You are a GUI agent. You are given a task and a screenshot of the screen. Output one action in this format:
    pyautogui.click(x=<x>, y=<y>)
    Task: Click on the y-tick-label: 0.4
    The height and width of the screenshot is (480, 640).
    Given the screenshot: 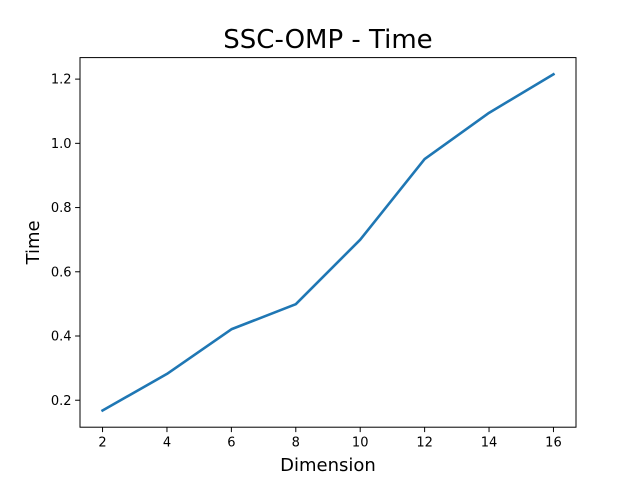 What is the action you would take?
    pyautogui.click(x=61, y=337)
    